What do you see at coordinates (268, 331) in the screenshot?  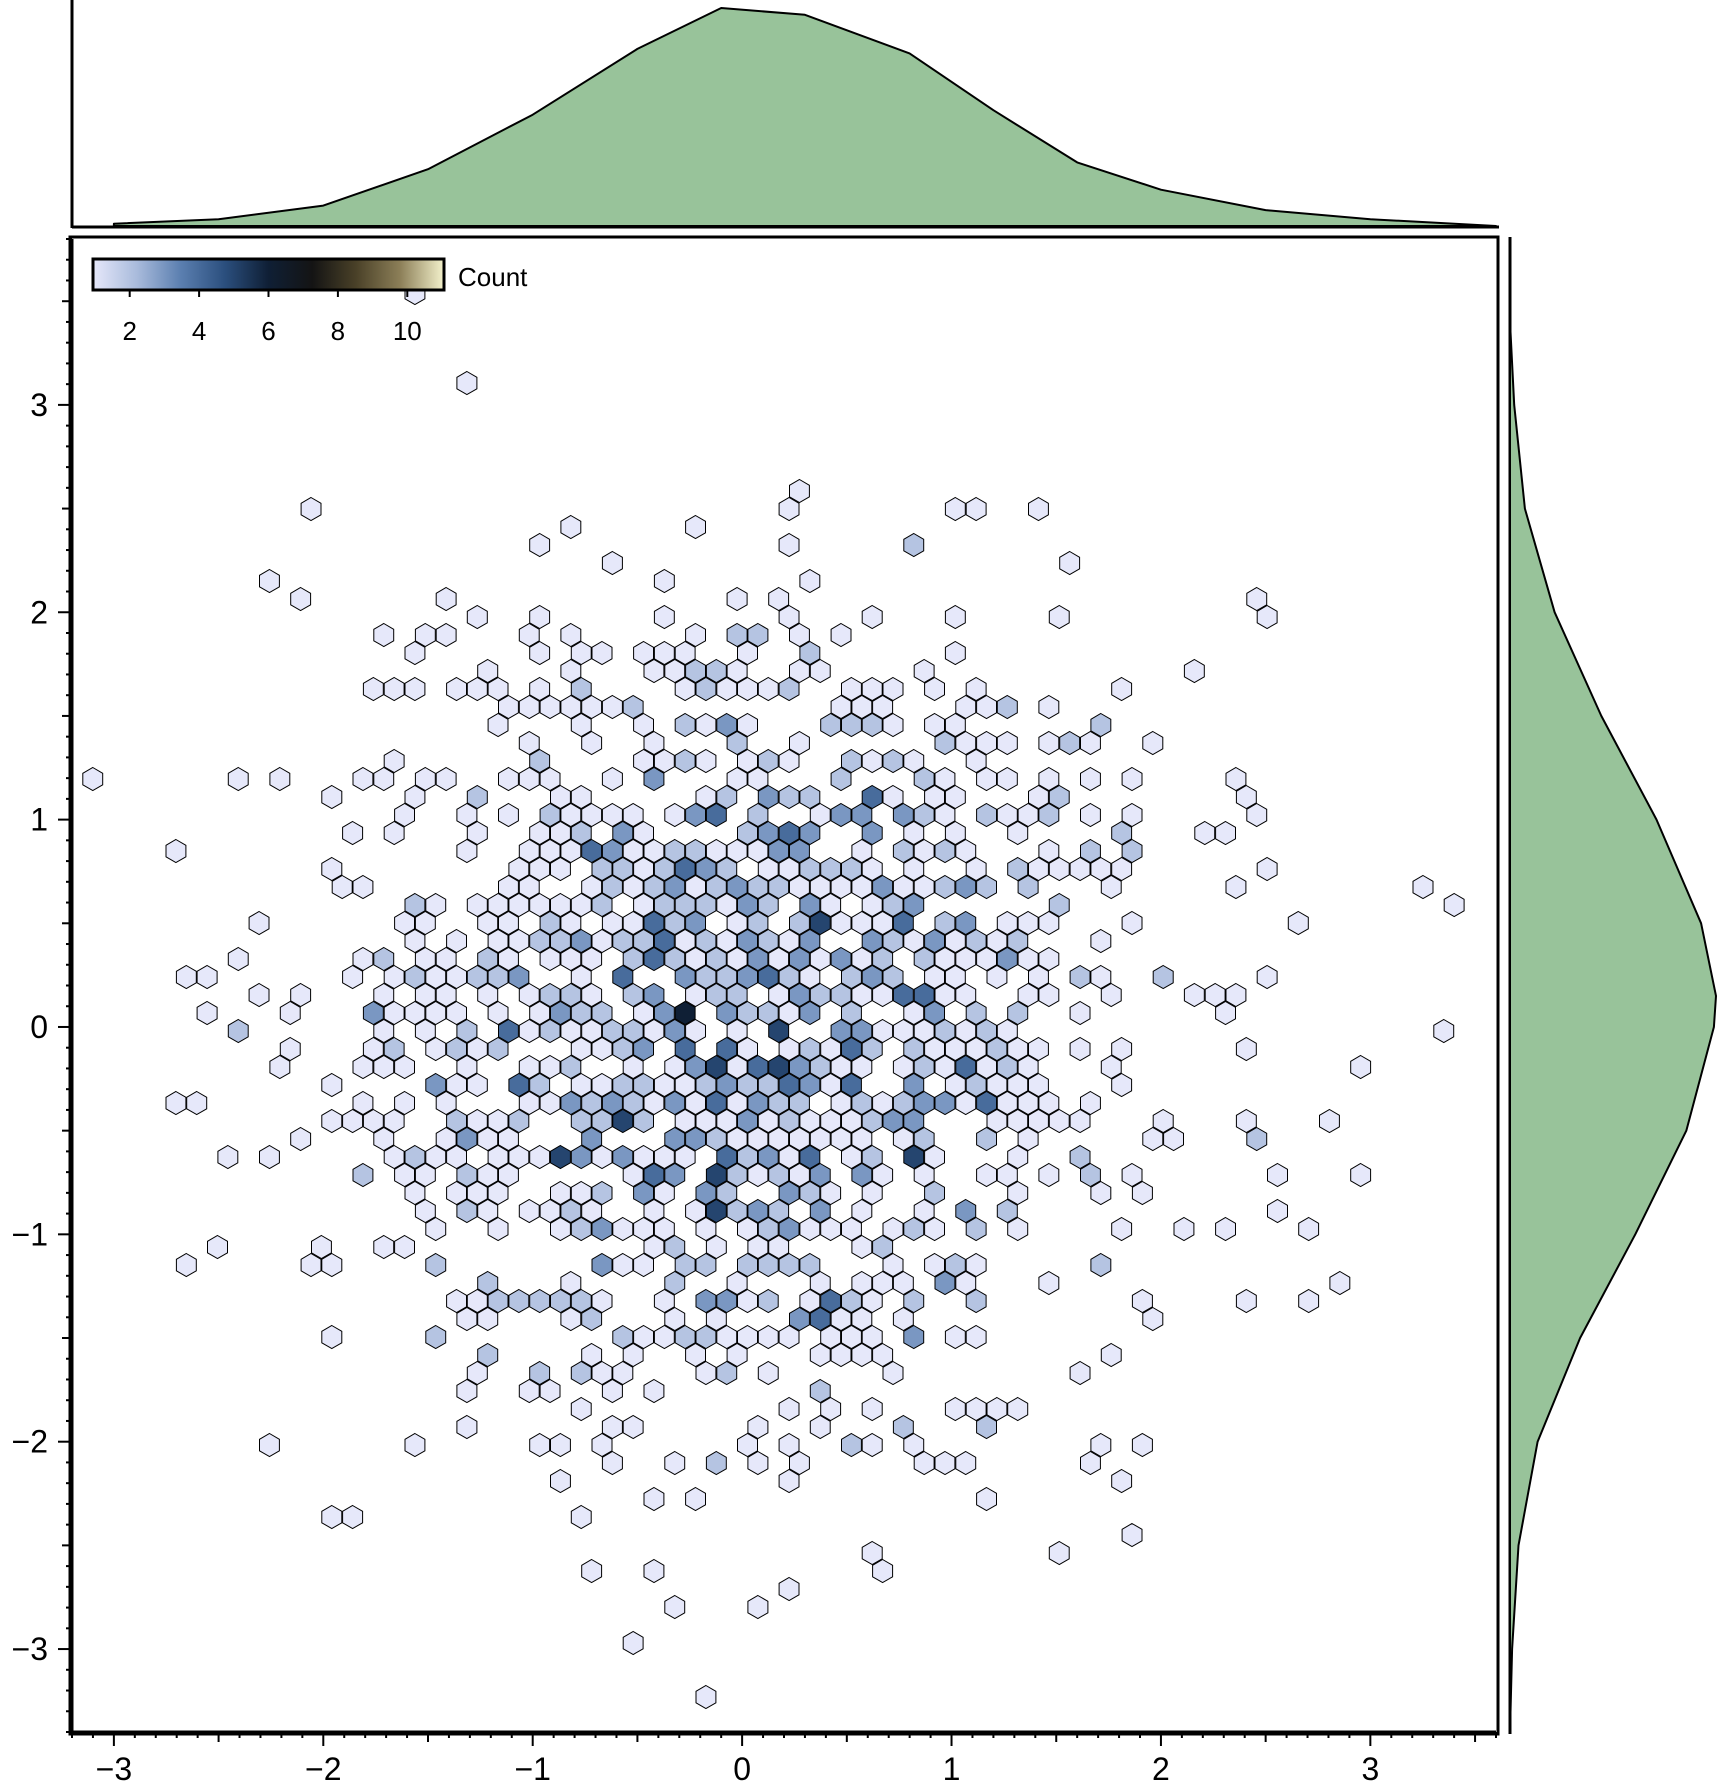 I see `colorbar-tick-label: 6` at bounding box center [268, 331].